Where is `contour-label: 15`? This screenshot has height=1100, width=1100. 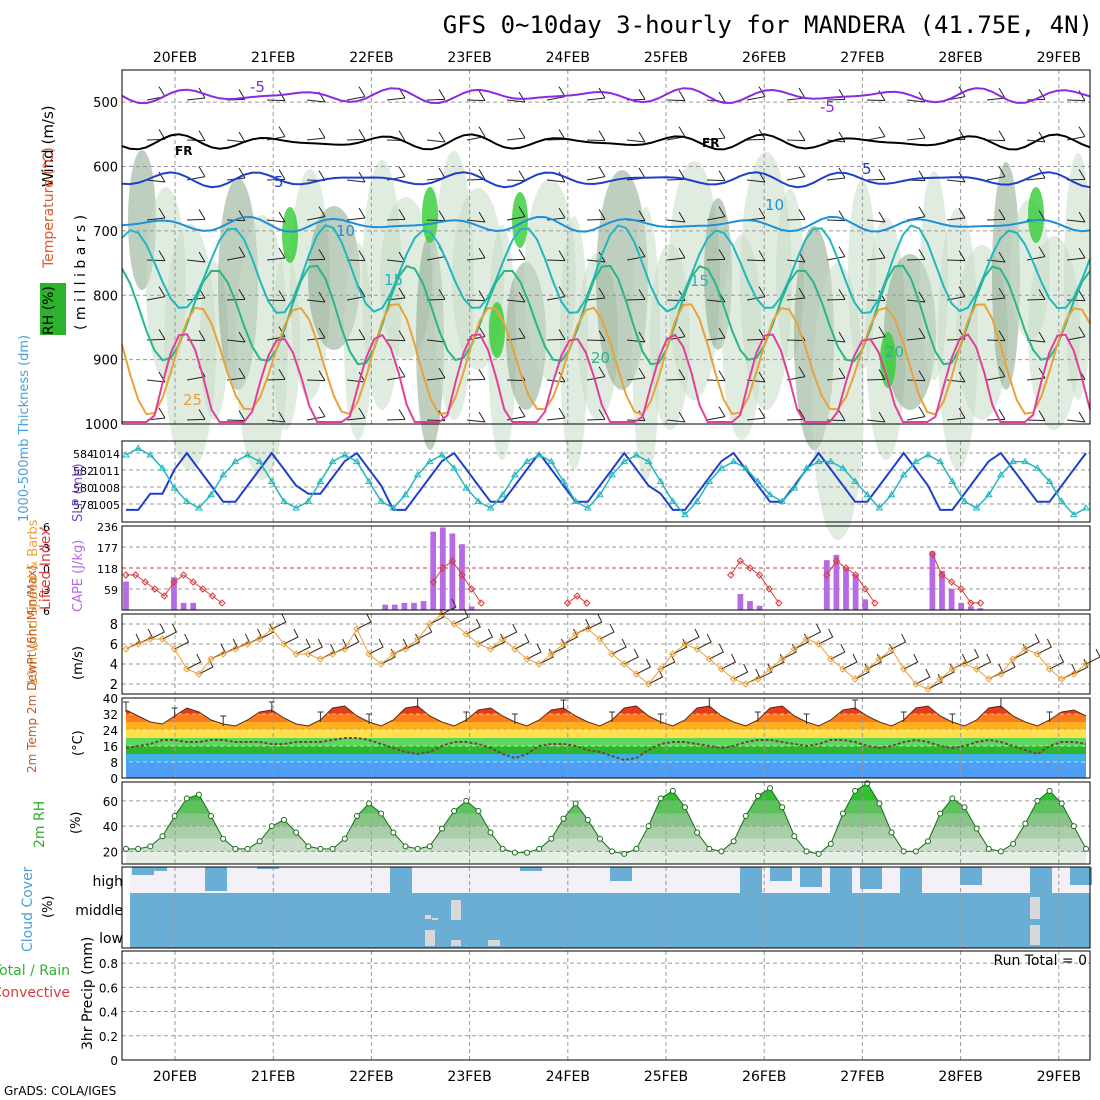 contour-label: 15 is located at coordinates (699, 281).